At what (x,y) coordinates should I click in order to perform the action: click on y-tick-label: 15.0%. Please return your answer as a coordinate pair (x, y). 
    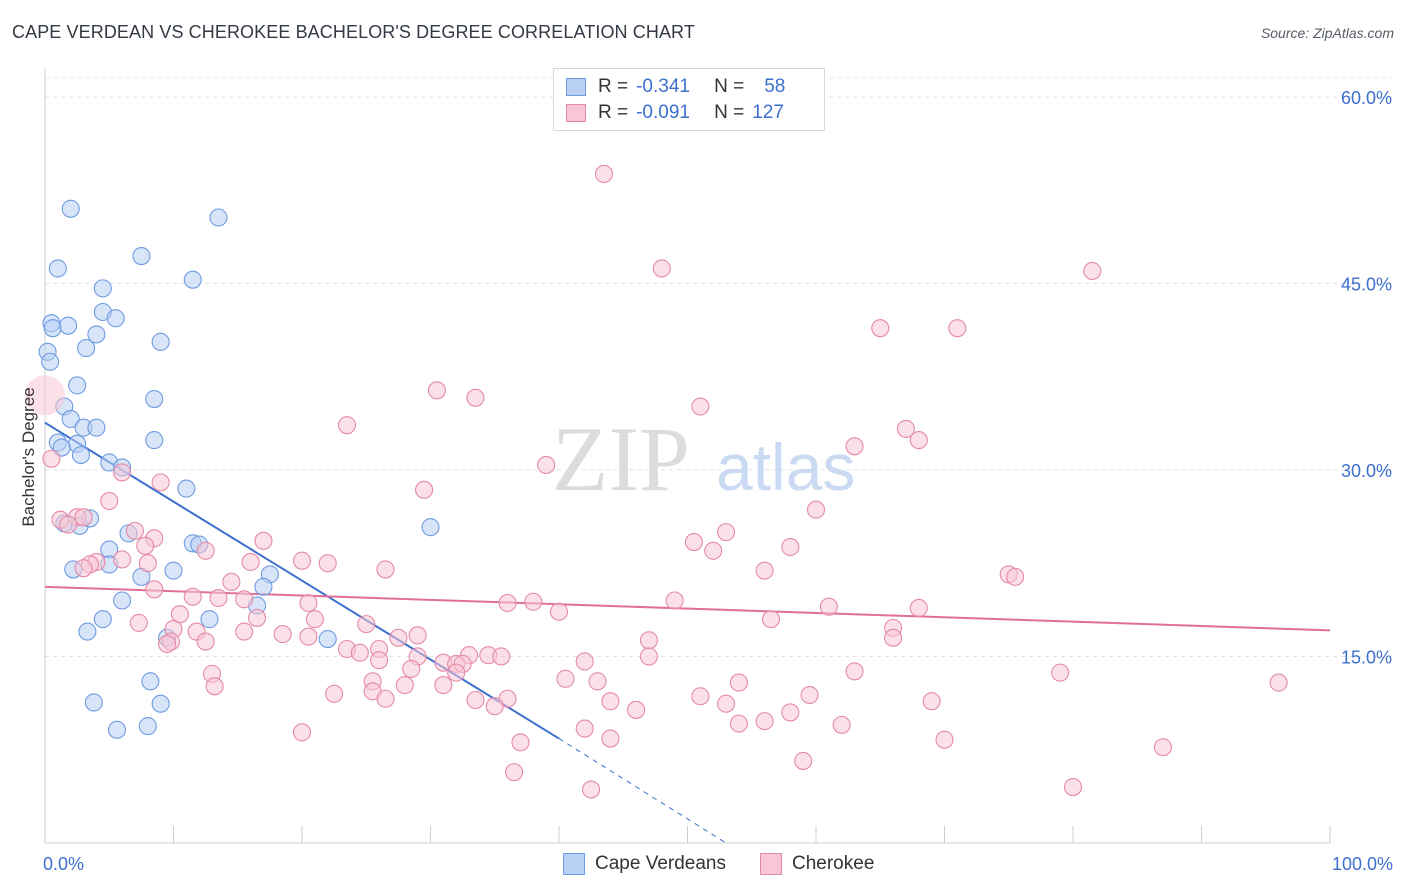
    Looking at the image, I should click on (1366, 657).